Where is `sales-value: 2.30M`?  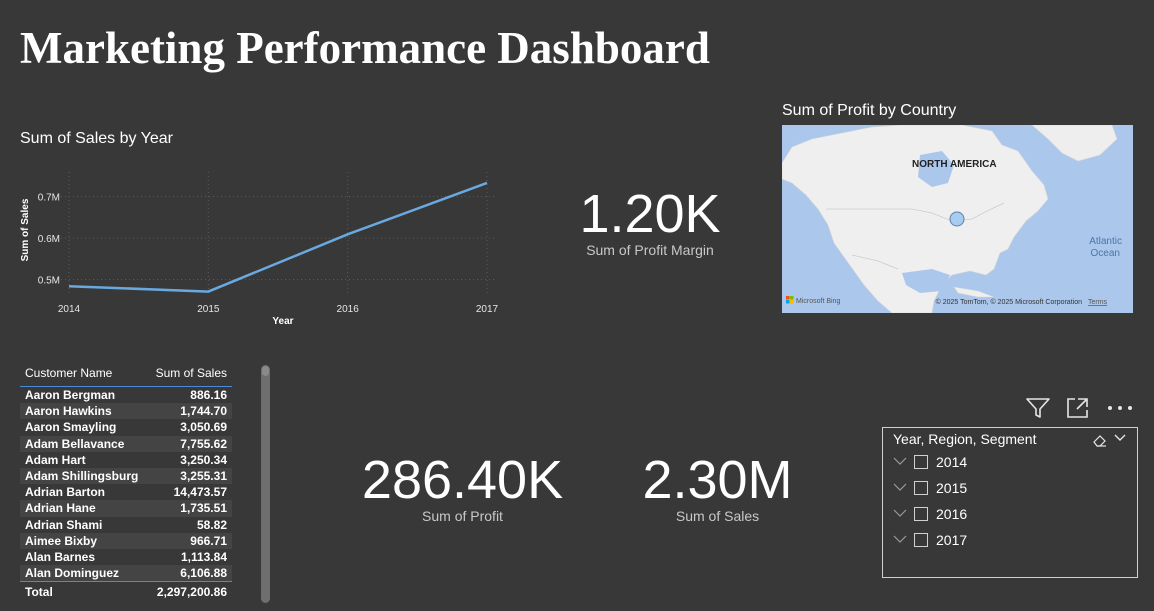 sales-value: 2.30M is located at coordinates (717, 480).